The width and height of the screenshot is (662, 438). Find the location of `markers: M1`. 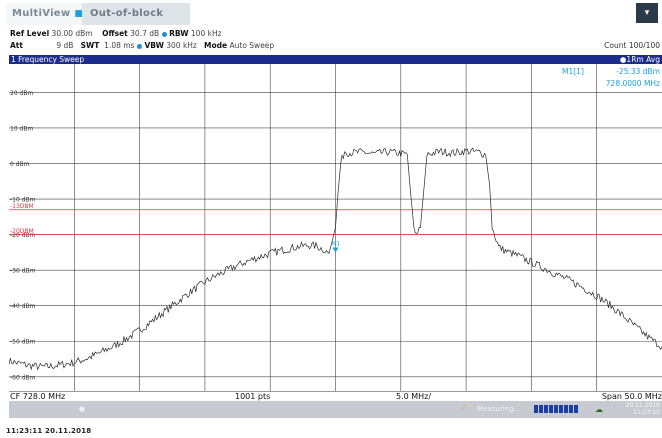

markers: M1 is located at coordinates (336, 247).